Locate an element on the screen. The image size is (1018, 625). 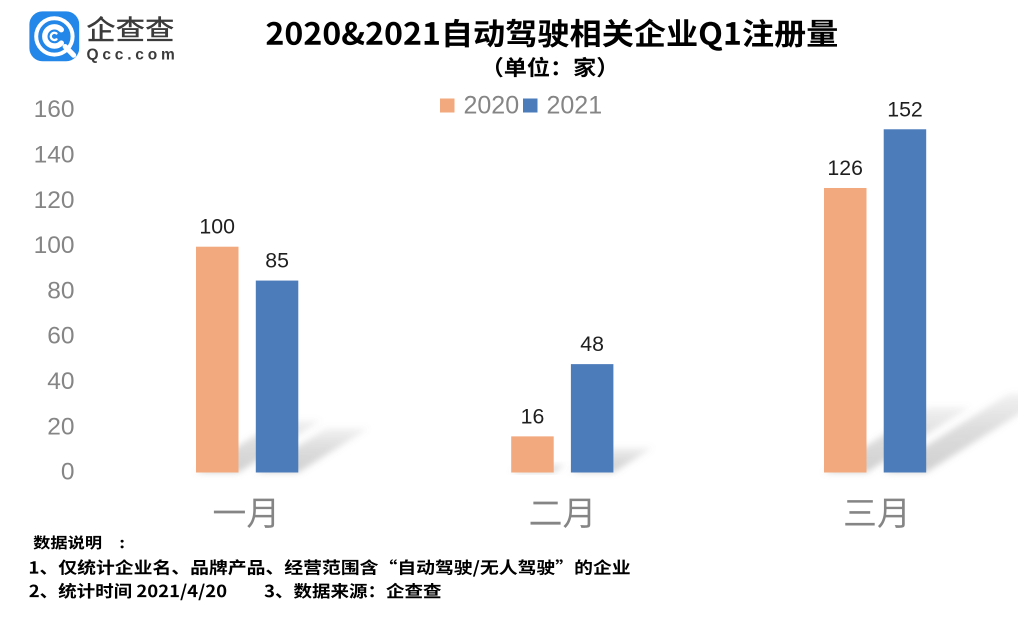
svg-text: 2020 is located at coordinates (492, 105).